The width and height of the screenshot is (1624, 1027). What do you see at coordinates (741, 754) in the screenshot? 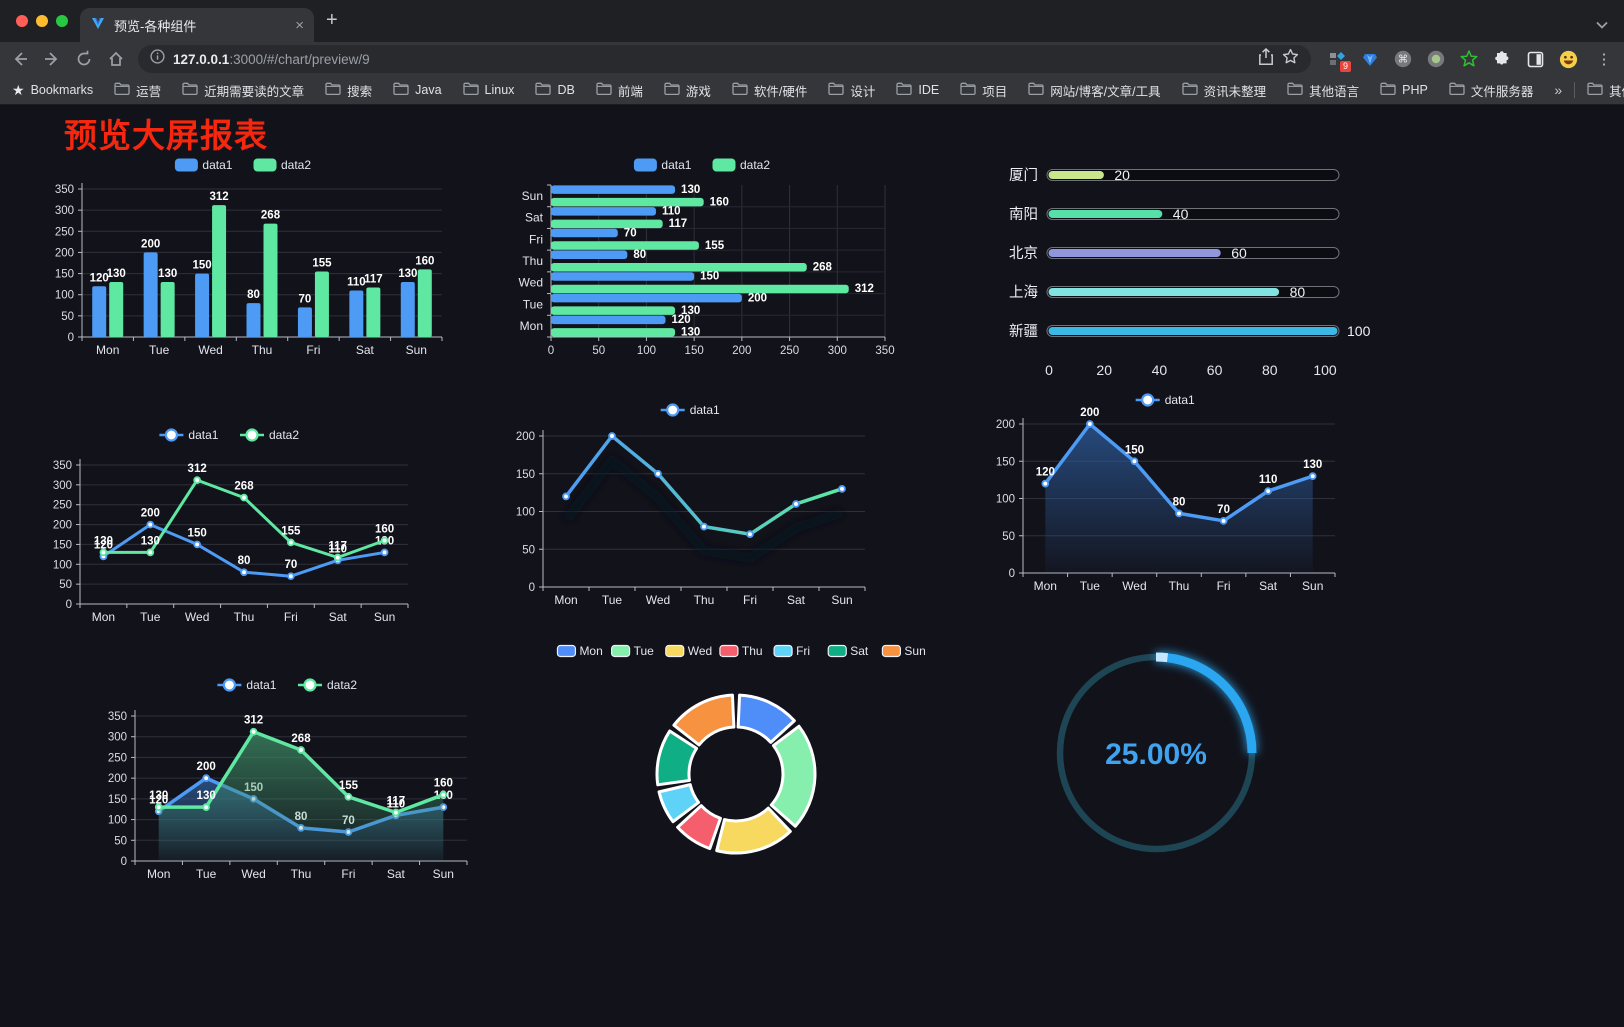
I see `week-donut-chart: Mon Tue Wed Thu Fri Sat Sun` at bounding box center [741, 754].